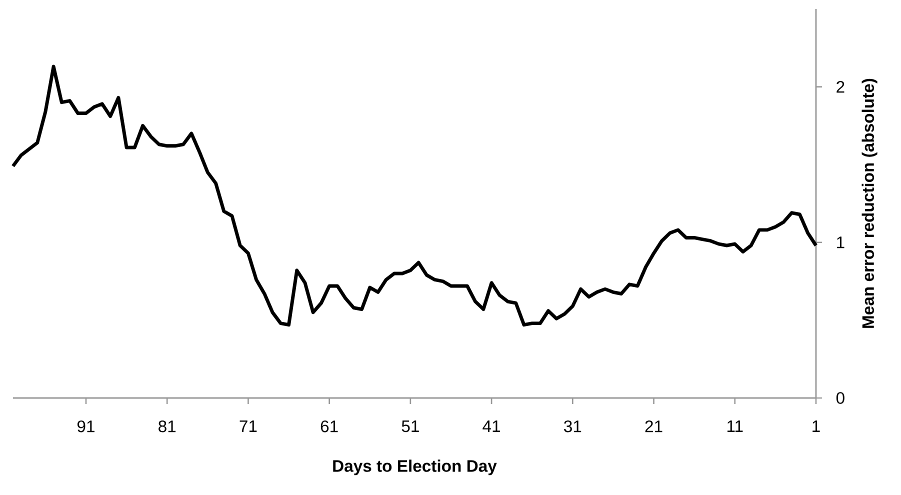 This screenshot has height=495, width=901. I want to click on x-tick-label: 31, so click(573, 426).